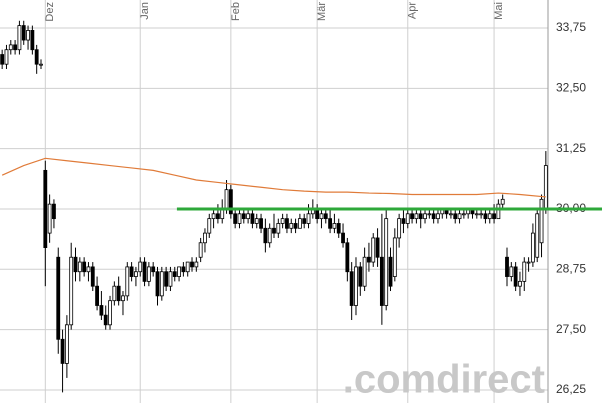 Image resolution: width=602 pixels, height=403 pixels. What do you see at coordinates (571, 329) in the screenshot?
I see `y-tick-label: 27,50` at bounding box center [571, 329].